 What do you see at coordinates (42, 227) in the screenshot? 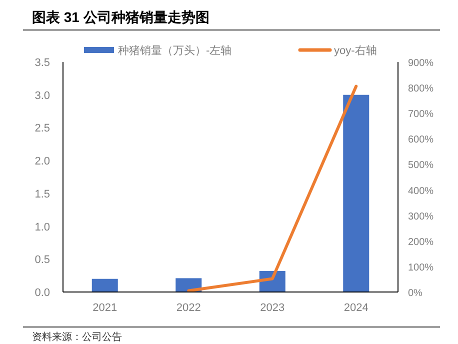
I see `ytick: 1.0` at bounding box center [42, 227].